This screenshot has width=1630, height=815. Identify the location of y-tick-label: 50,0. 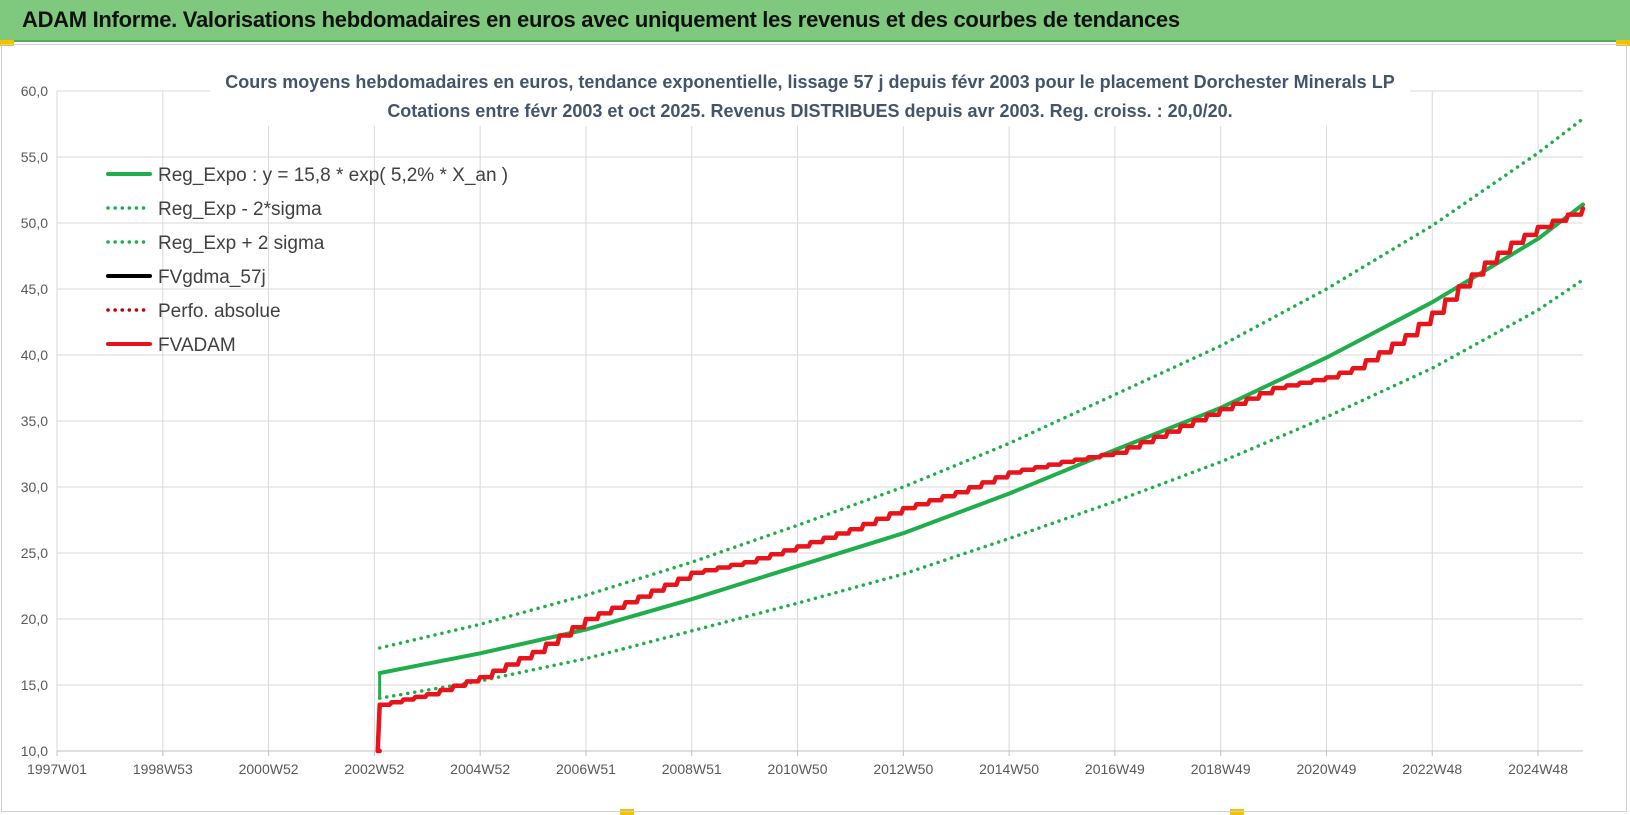
(34, 223).